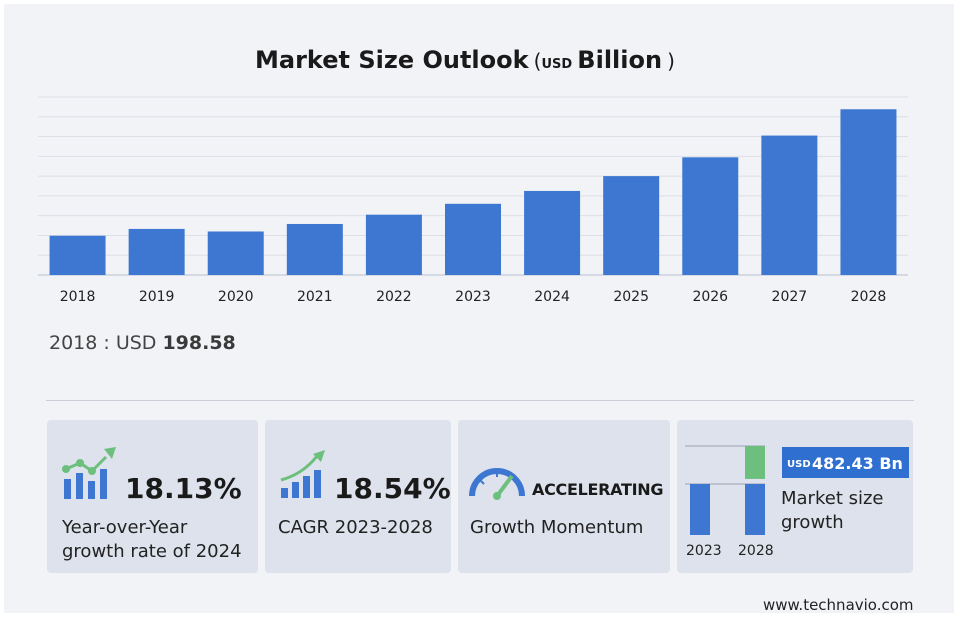 The width and height of the screenshot is (958, 617). What do you see at coordinates (152, 551) in the screenshot?
I see `yoy-label-2: growth rate of 2024` at bounding box center [152, 551].